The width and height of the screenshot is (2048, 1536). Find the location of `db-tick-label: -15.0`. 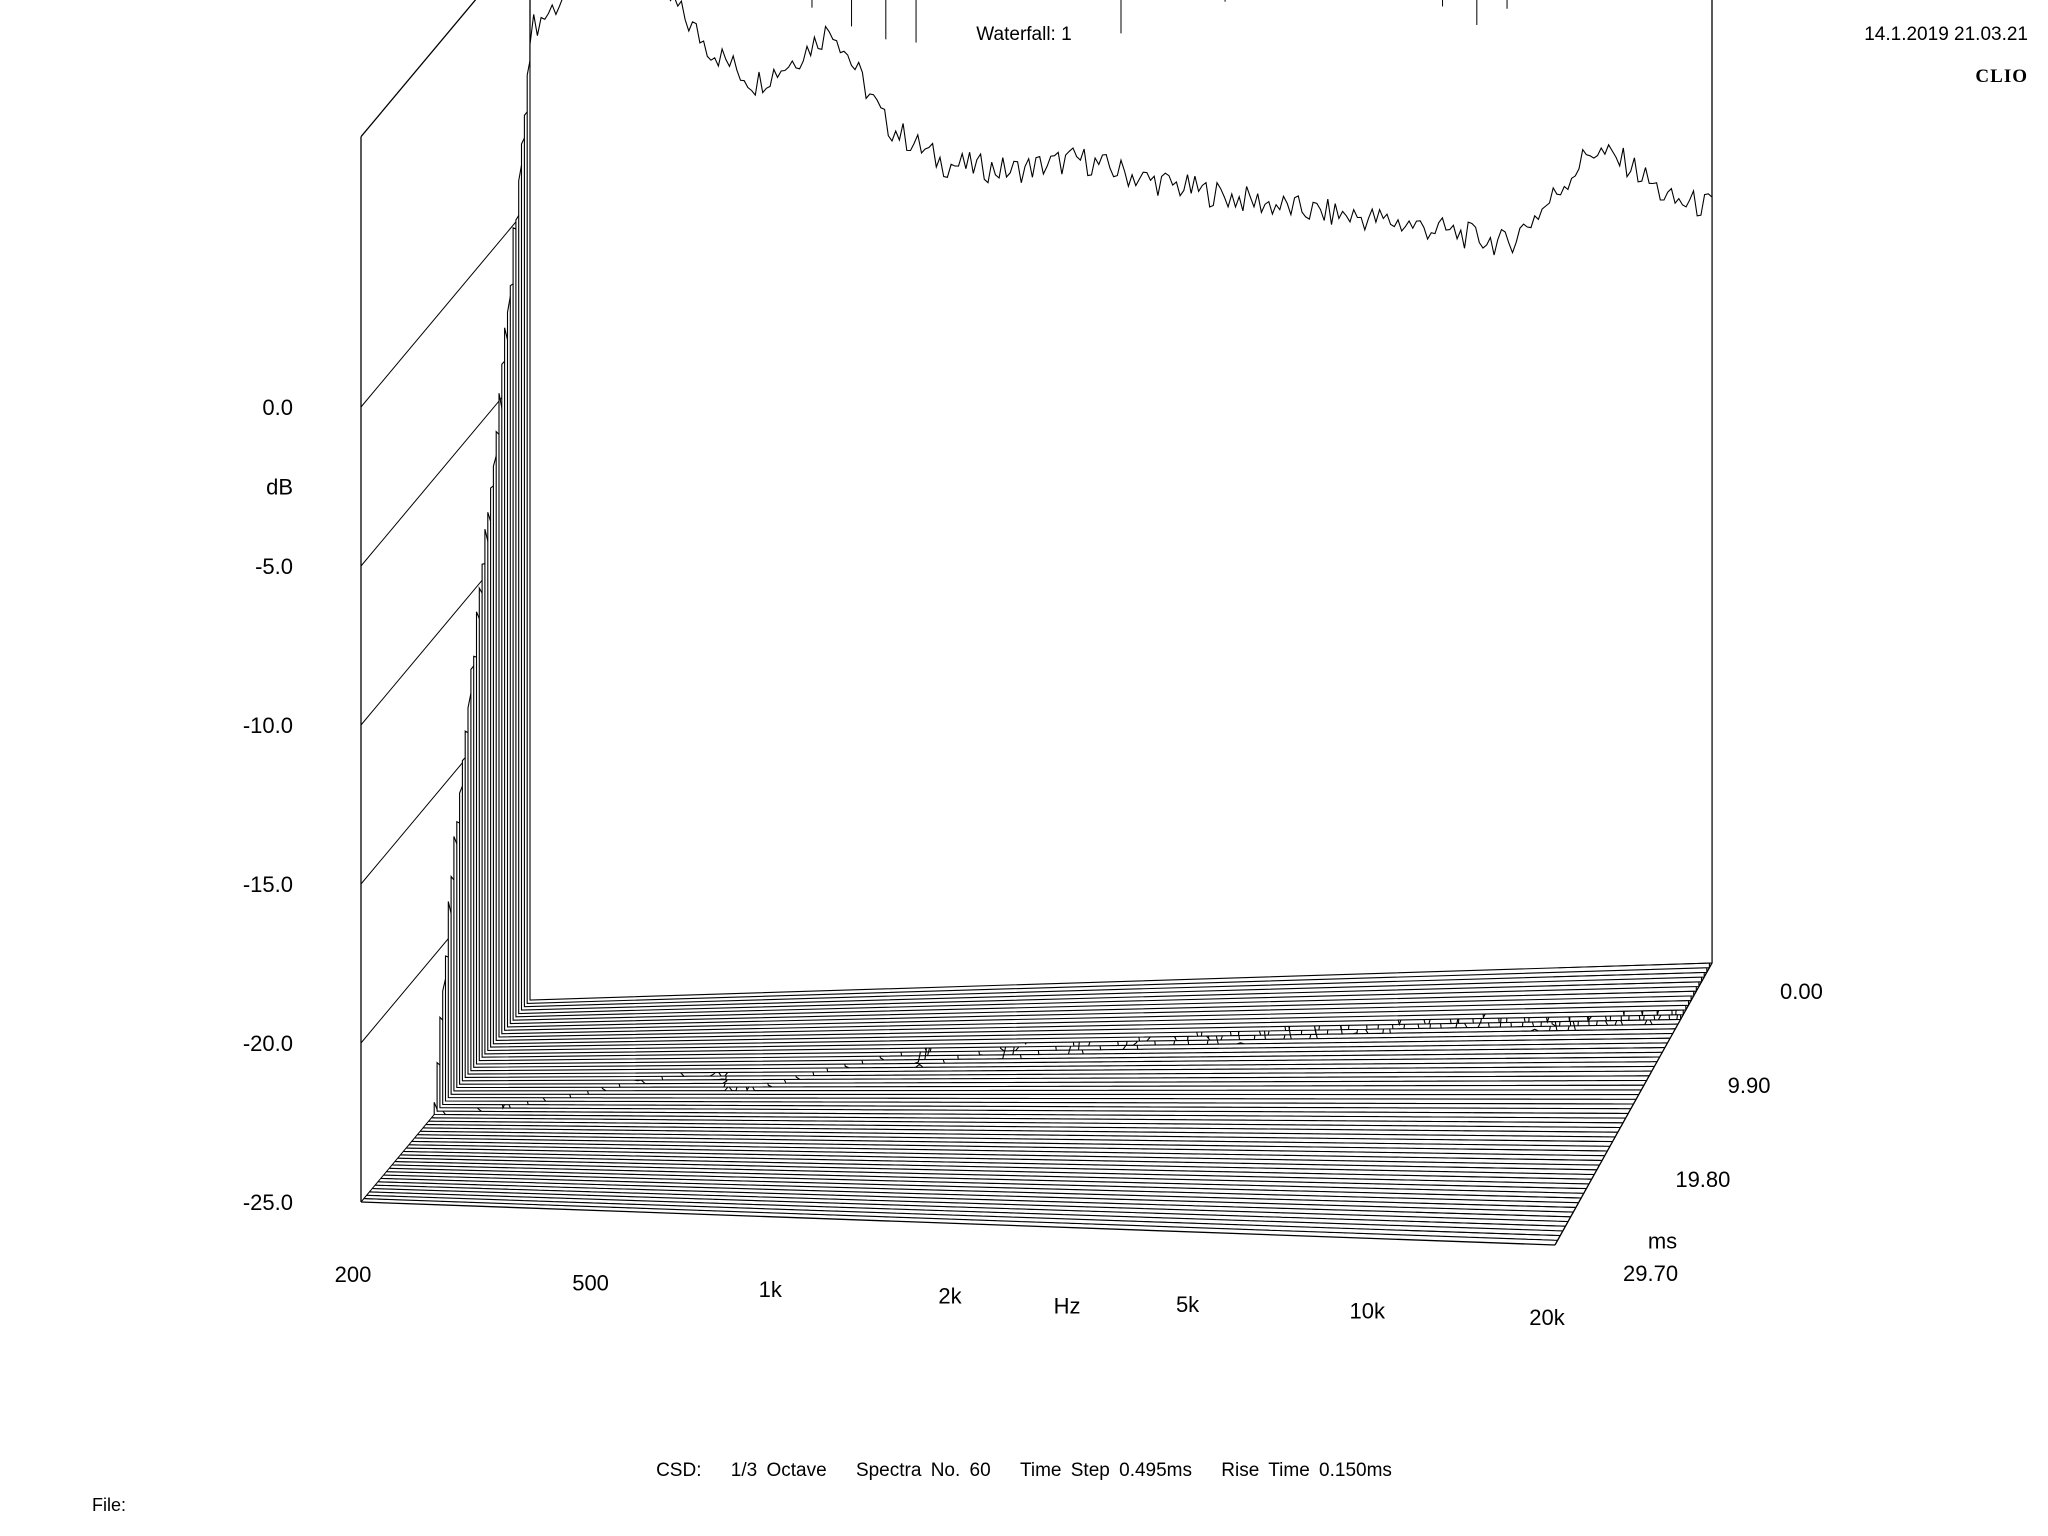

db-tick-label: -15.0 is located at coordinates (268, 884).